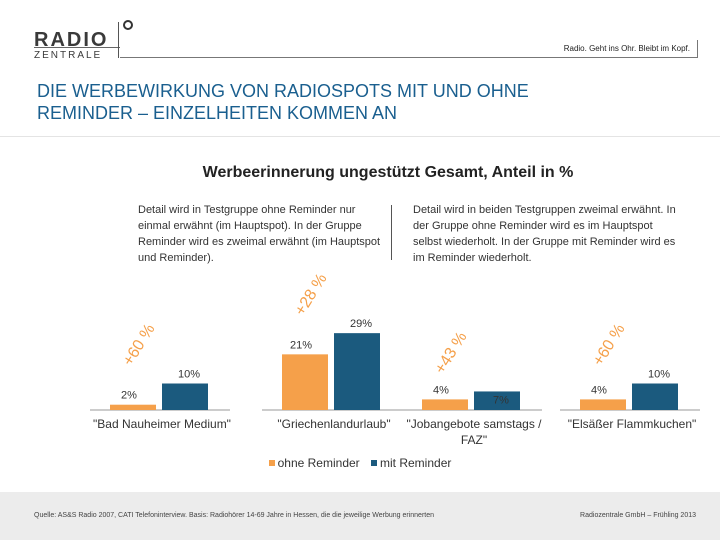 The width and height of the screenshot is (720, 540). I want to click on legend-swatch-mit, so click(374, 462).